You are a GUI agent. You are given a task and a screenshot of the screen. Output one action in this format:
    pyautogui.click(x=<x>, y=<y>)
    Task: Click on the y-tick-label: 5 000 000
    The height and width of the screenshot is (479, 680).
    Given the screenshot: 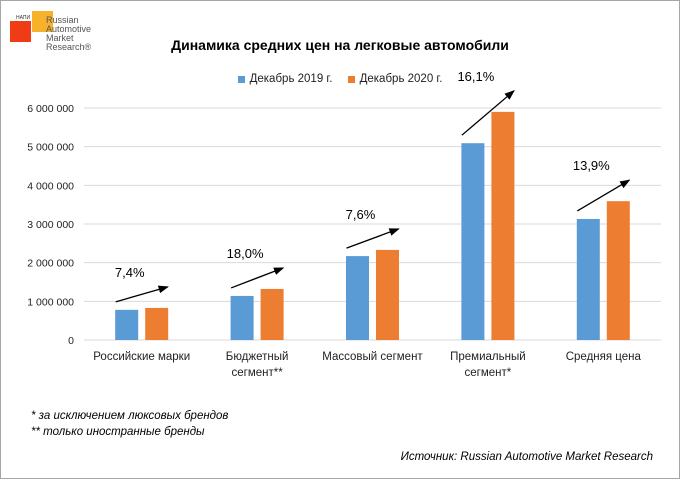 What is the action you would take?
    pyautogui.click(x=50, y=148)
    